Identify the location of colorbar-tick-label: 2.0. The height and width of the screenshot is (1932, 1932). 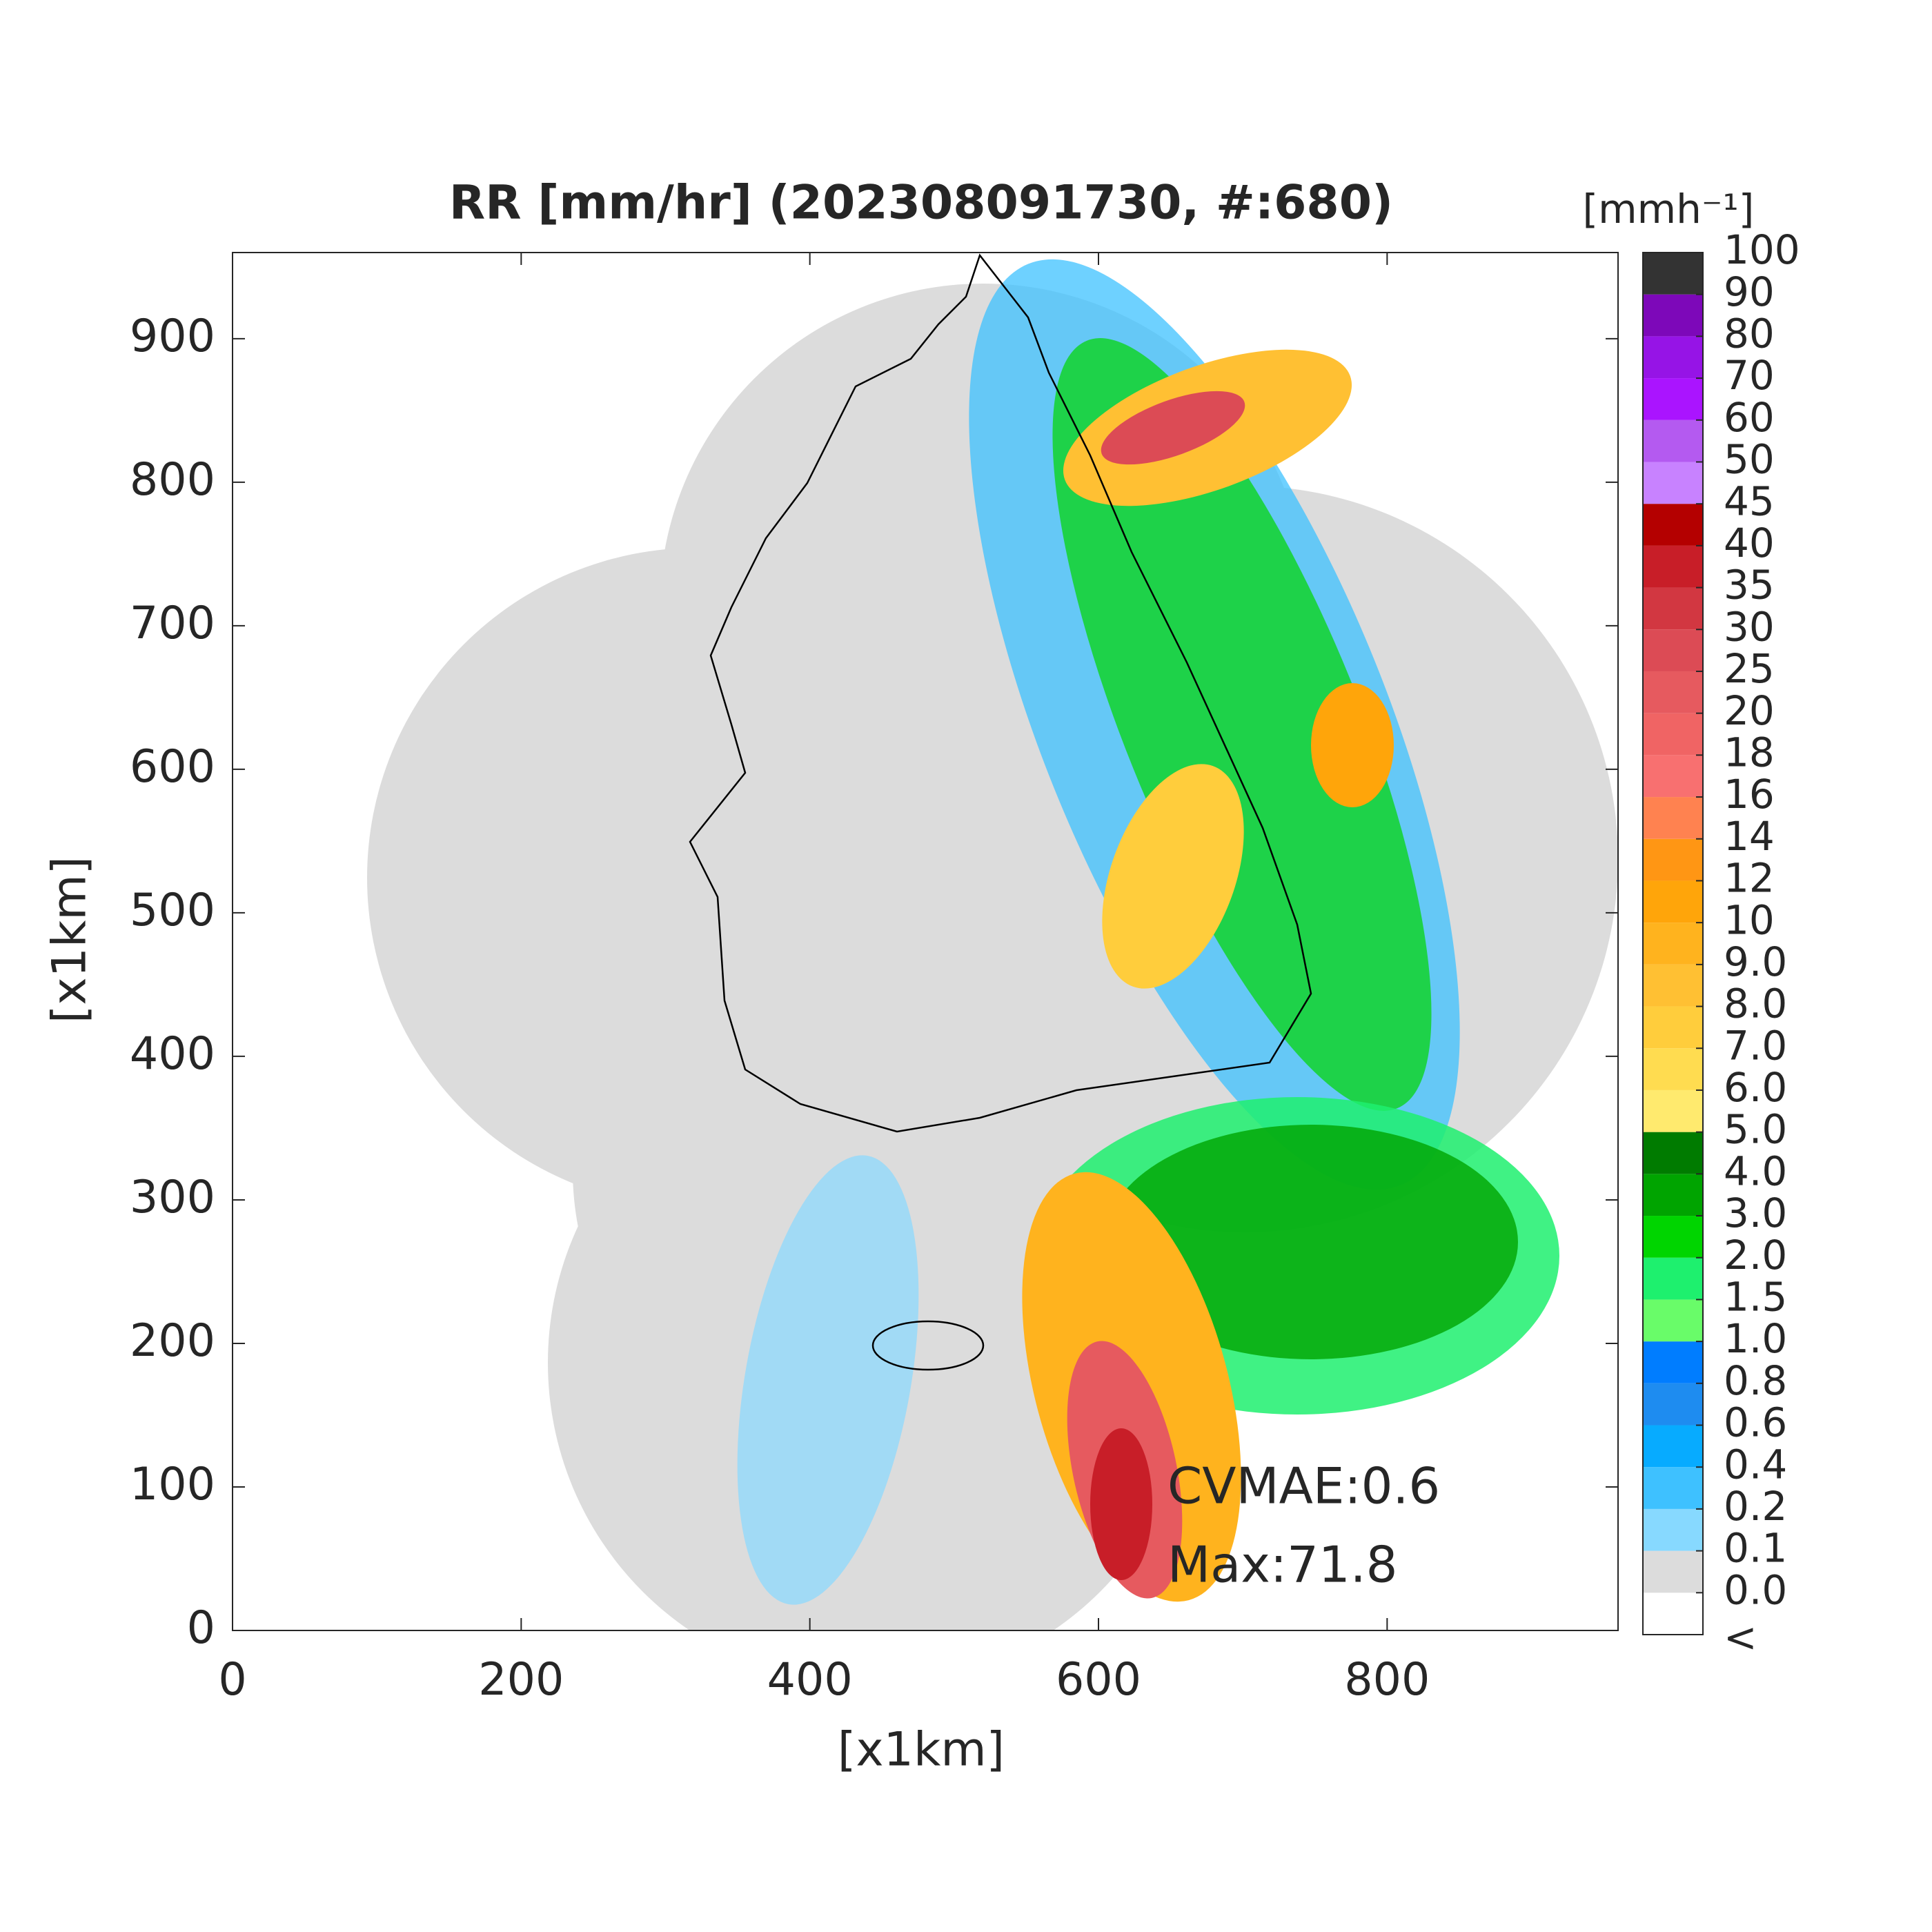
(1755, 1255).